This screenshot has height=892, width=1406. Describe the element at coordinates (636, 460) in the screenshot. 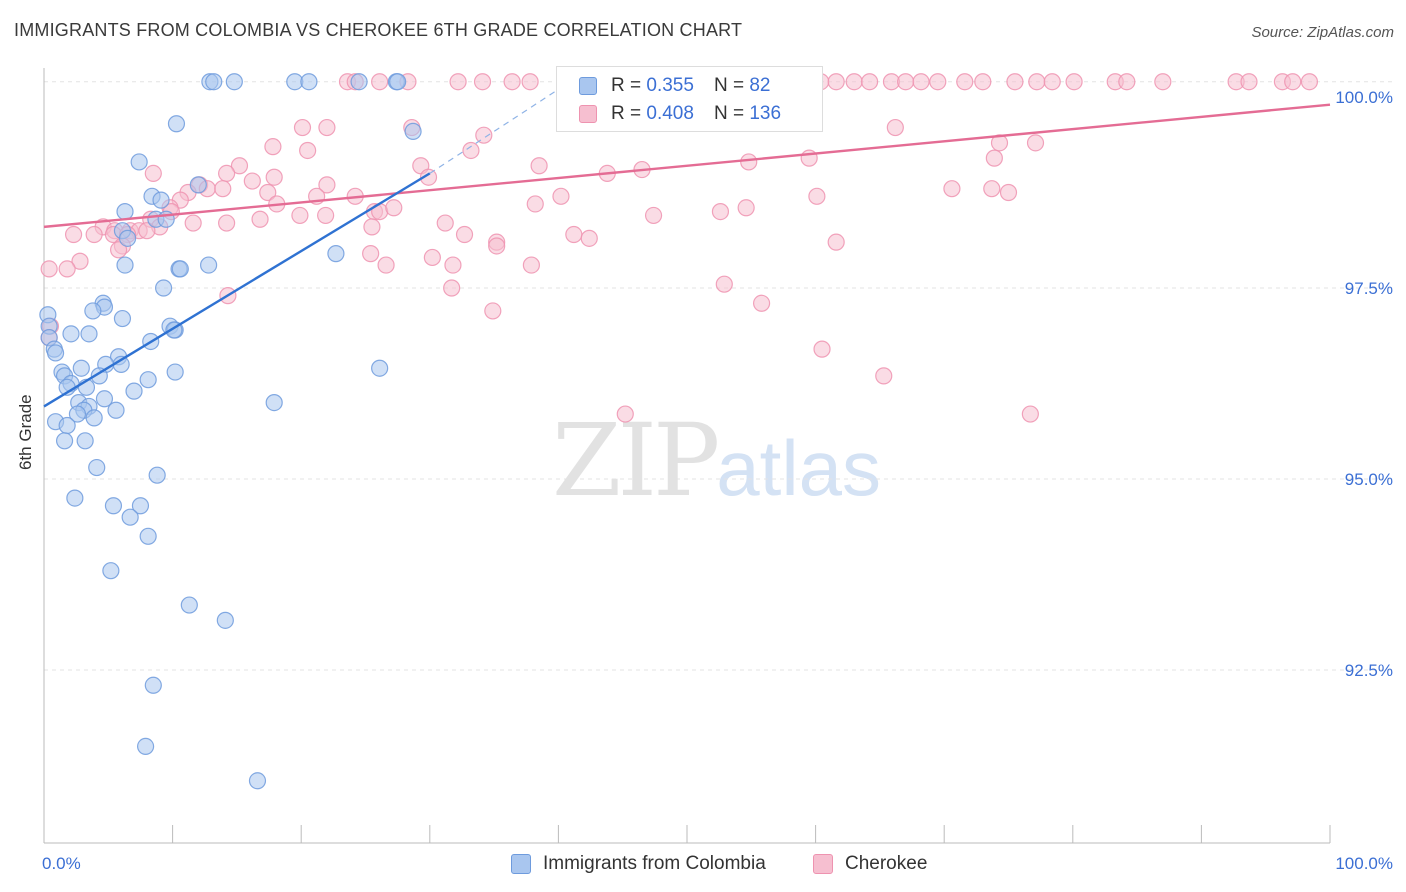

I see `watermark-zip: ZIP` at that location.